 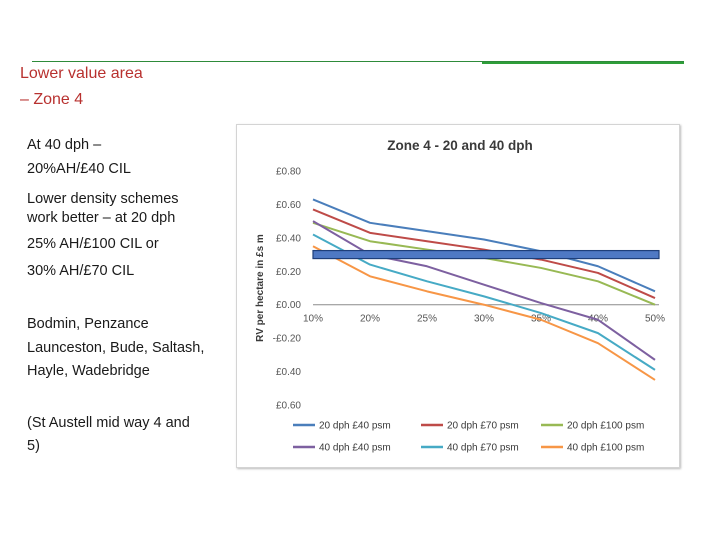 I want to click on legend-label-4: 40 dph £40 psm, so click(x=355, y=448).